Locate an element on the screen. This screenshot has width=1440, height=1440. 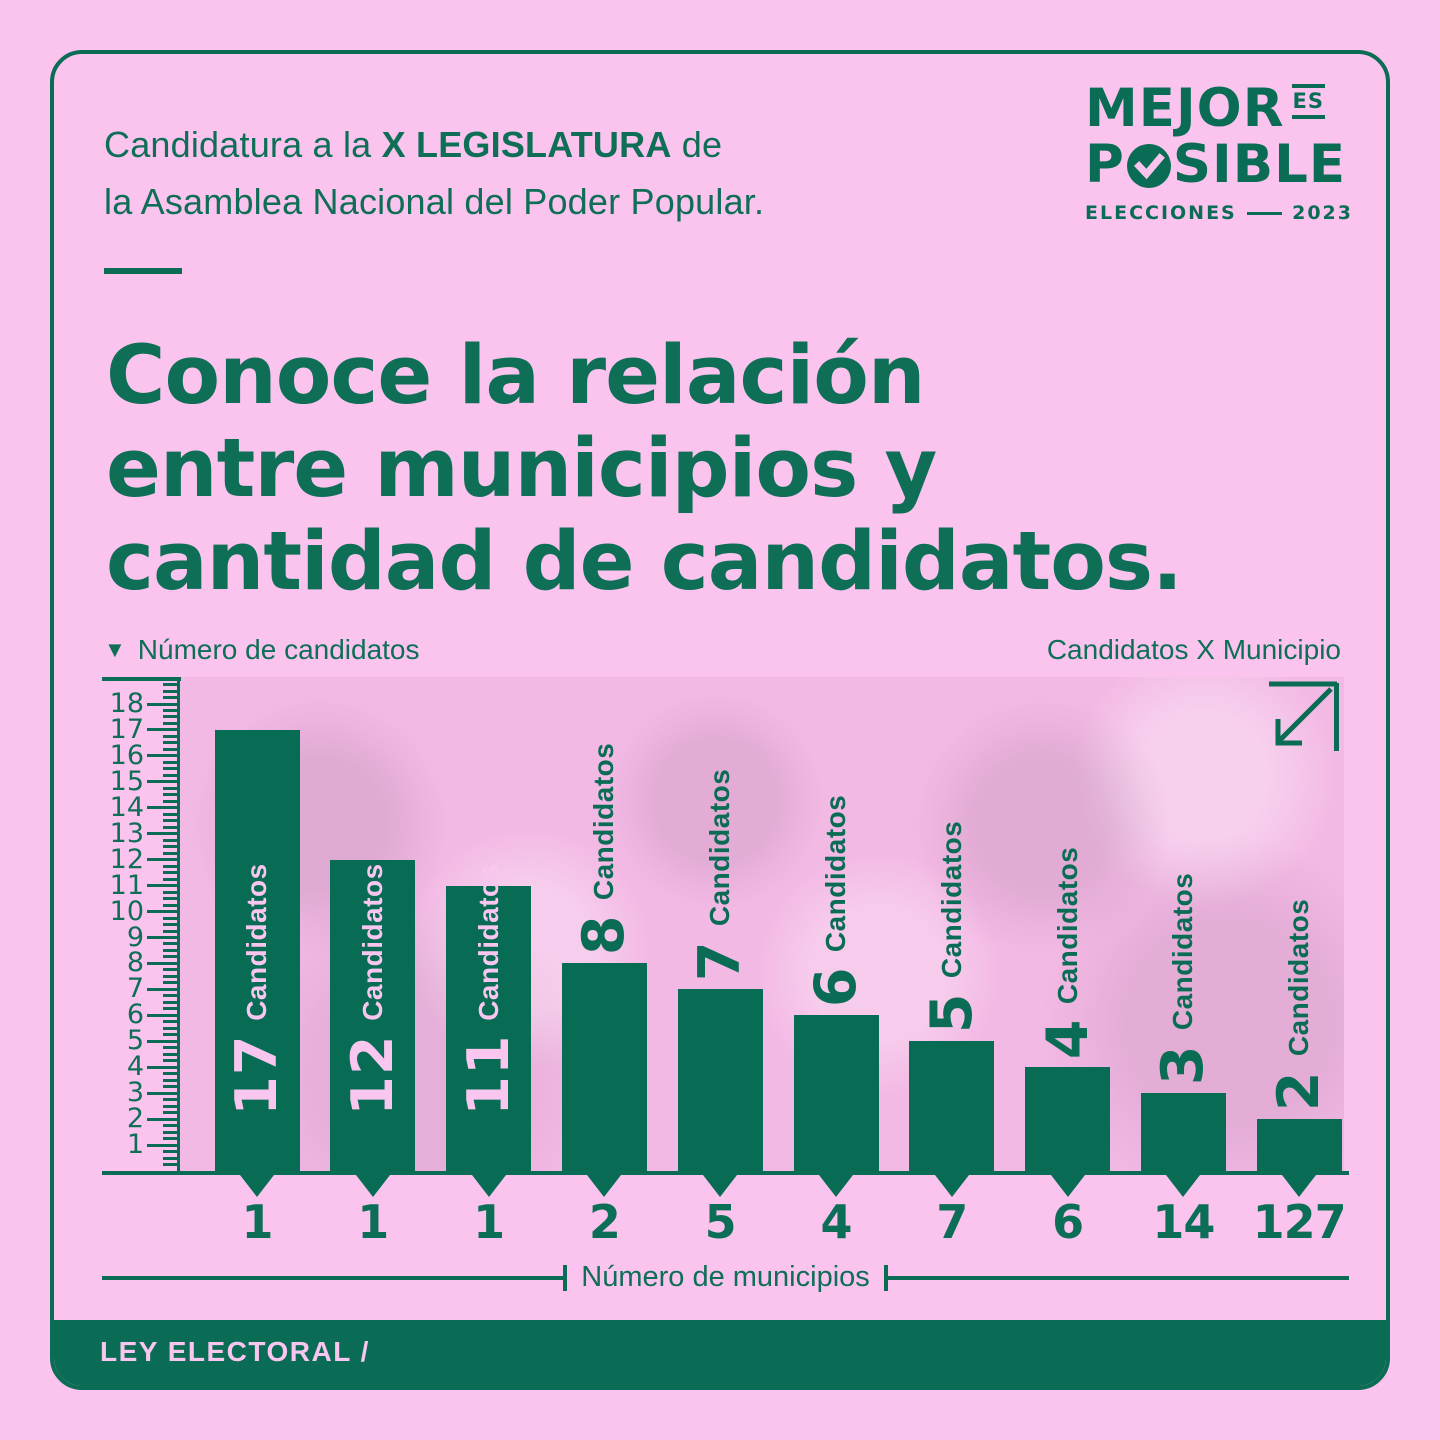
bar-value-number: 8 is located at coordinates (604, 935).